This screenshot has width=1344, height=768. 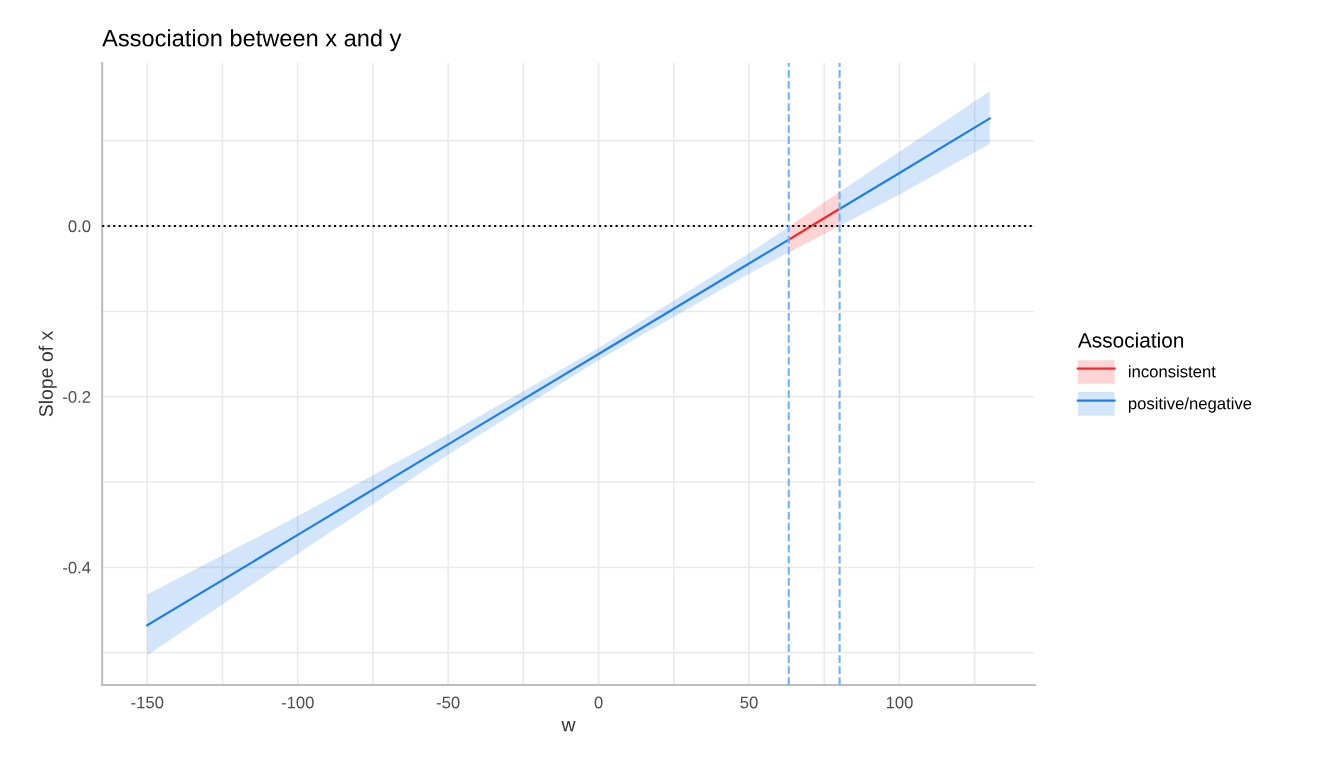 What do you see at coordinates (899, 702) in the screenshot?
I see `x-tick-label: 100` at bounding box center [899, 702].